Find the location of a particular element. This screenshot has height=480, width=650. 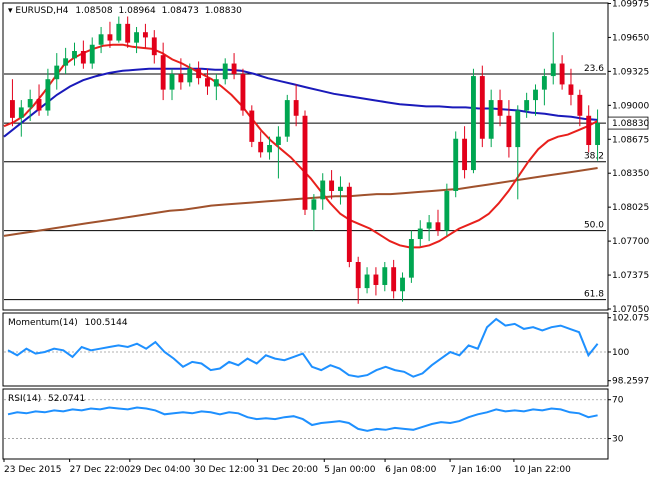

rsi-reference is located at coordinates (305, 419).